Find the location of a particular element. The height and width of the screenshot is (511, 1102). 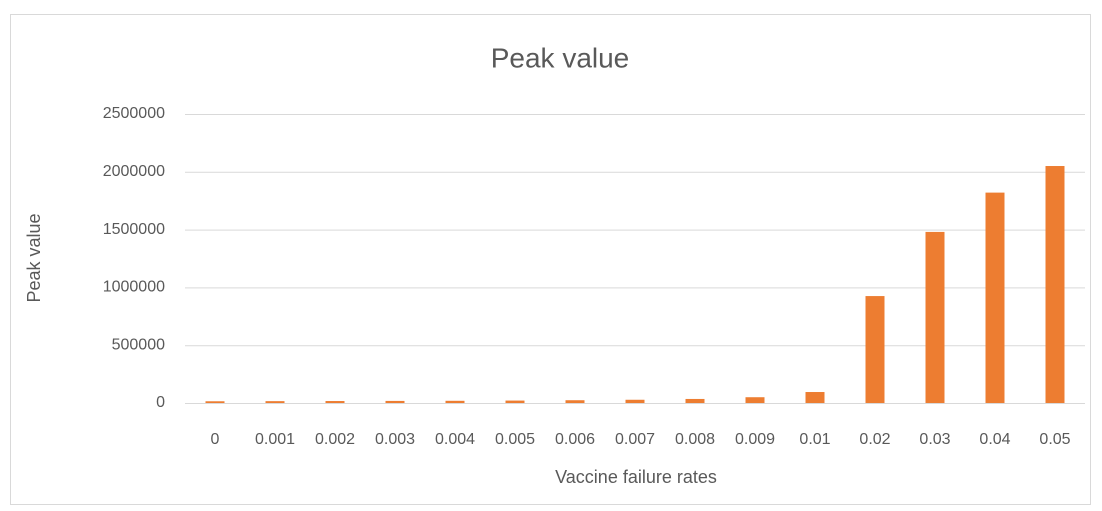

y-axis-title: Peak value is located at coordinates (34, 257).